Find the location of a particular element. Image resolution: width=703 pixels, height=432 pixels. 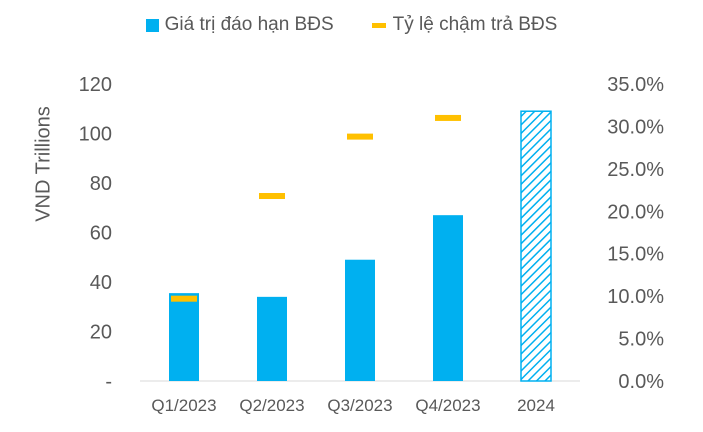

y2-tick-label: 25.0% is located at coordinates (635, 170).